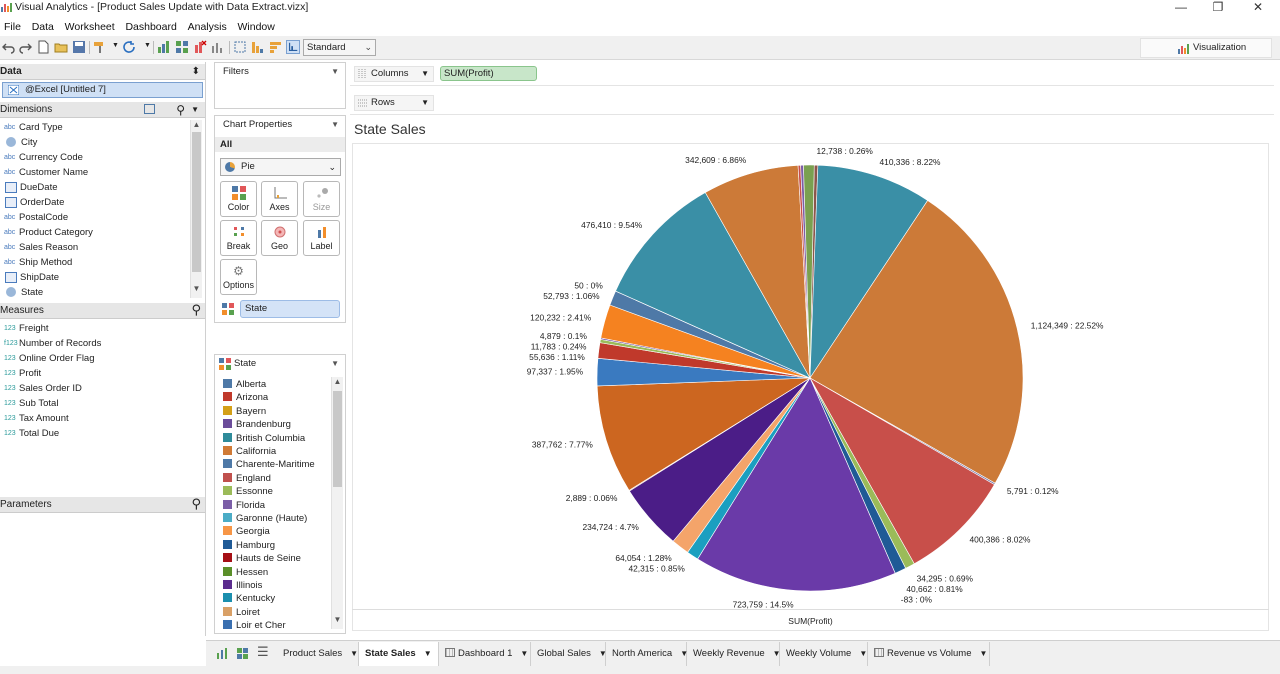  Describe the element at coordinates (1181, 7) in the screenshot. I see `minimize-button: —` at that location.